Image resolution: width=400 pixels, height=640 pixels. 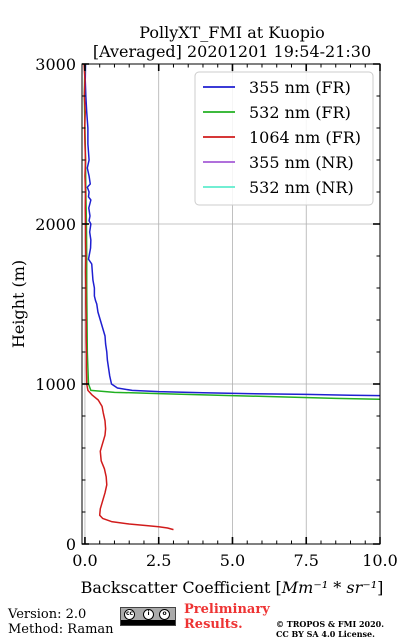 What do you see at coordinates (301, 162) in the screenshot?
I see `legend-entry-label: 355 nm (NR)` at bounding box center [301, 162].